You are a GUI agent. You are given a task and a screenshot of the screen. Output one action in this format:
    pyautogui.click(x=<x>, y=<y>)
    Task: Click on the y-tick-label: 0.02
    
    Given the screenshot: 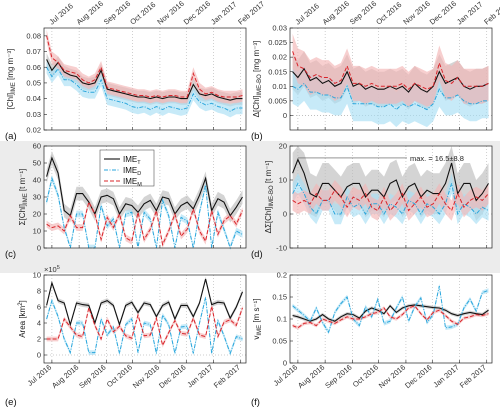 What is the action you would take?
    pyautogui.click(x=33, y=130)
    